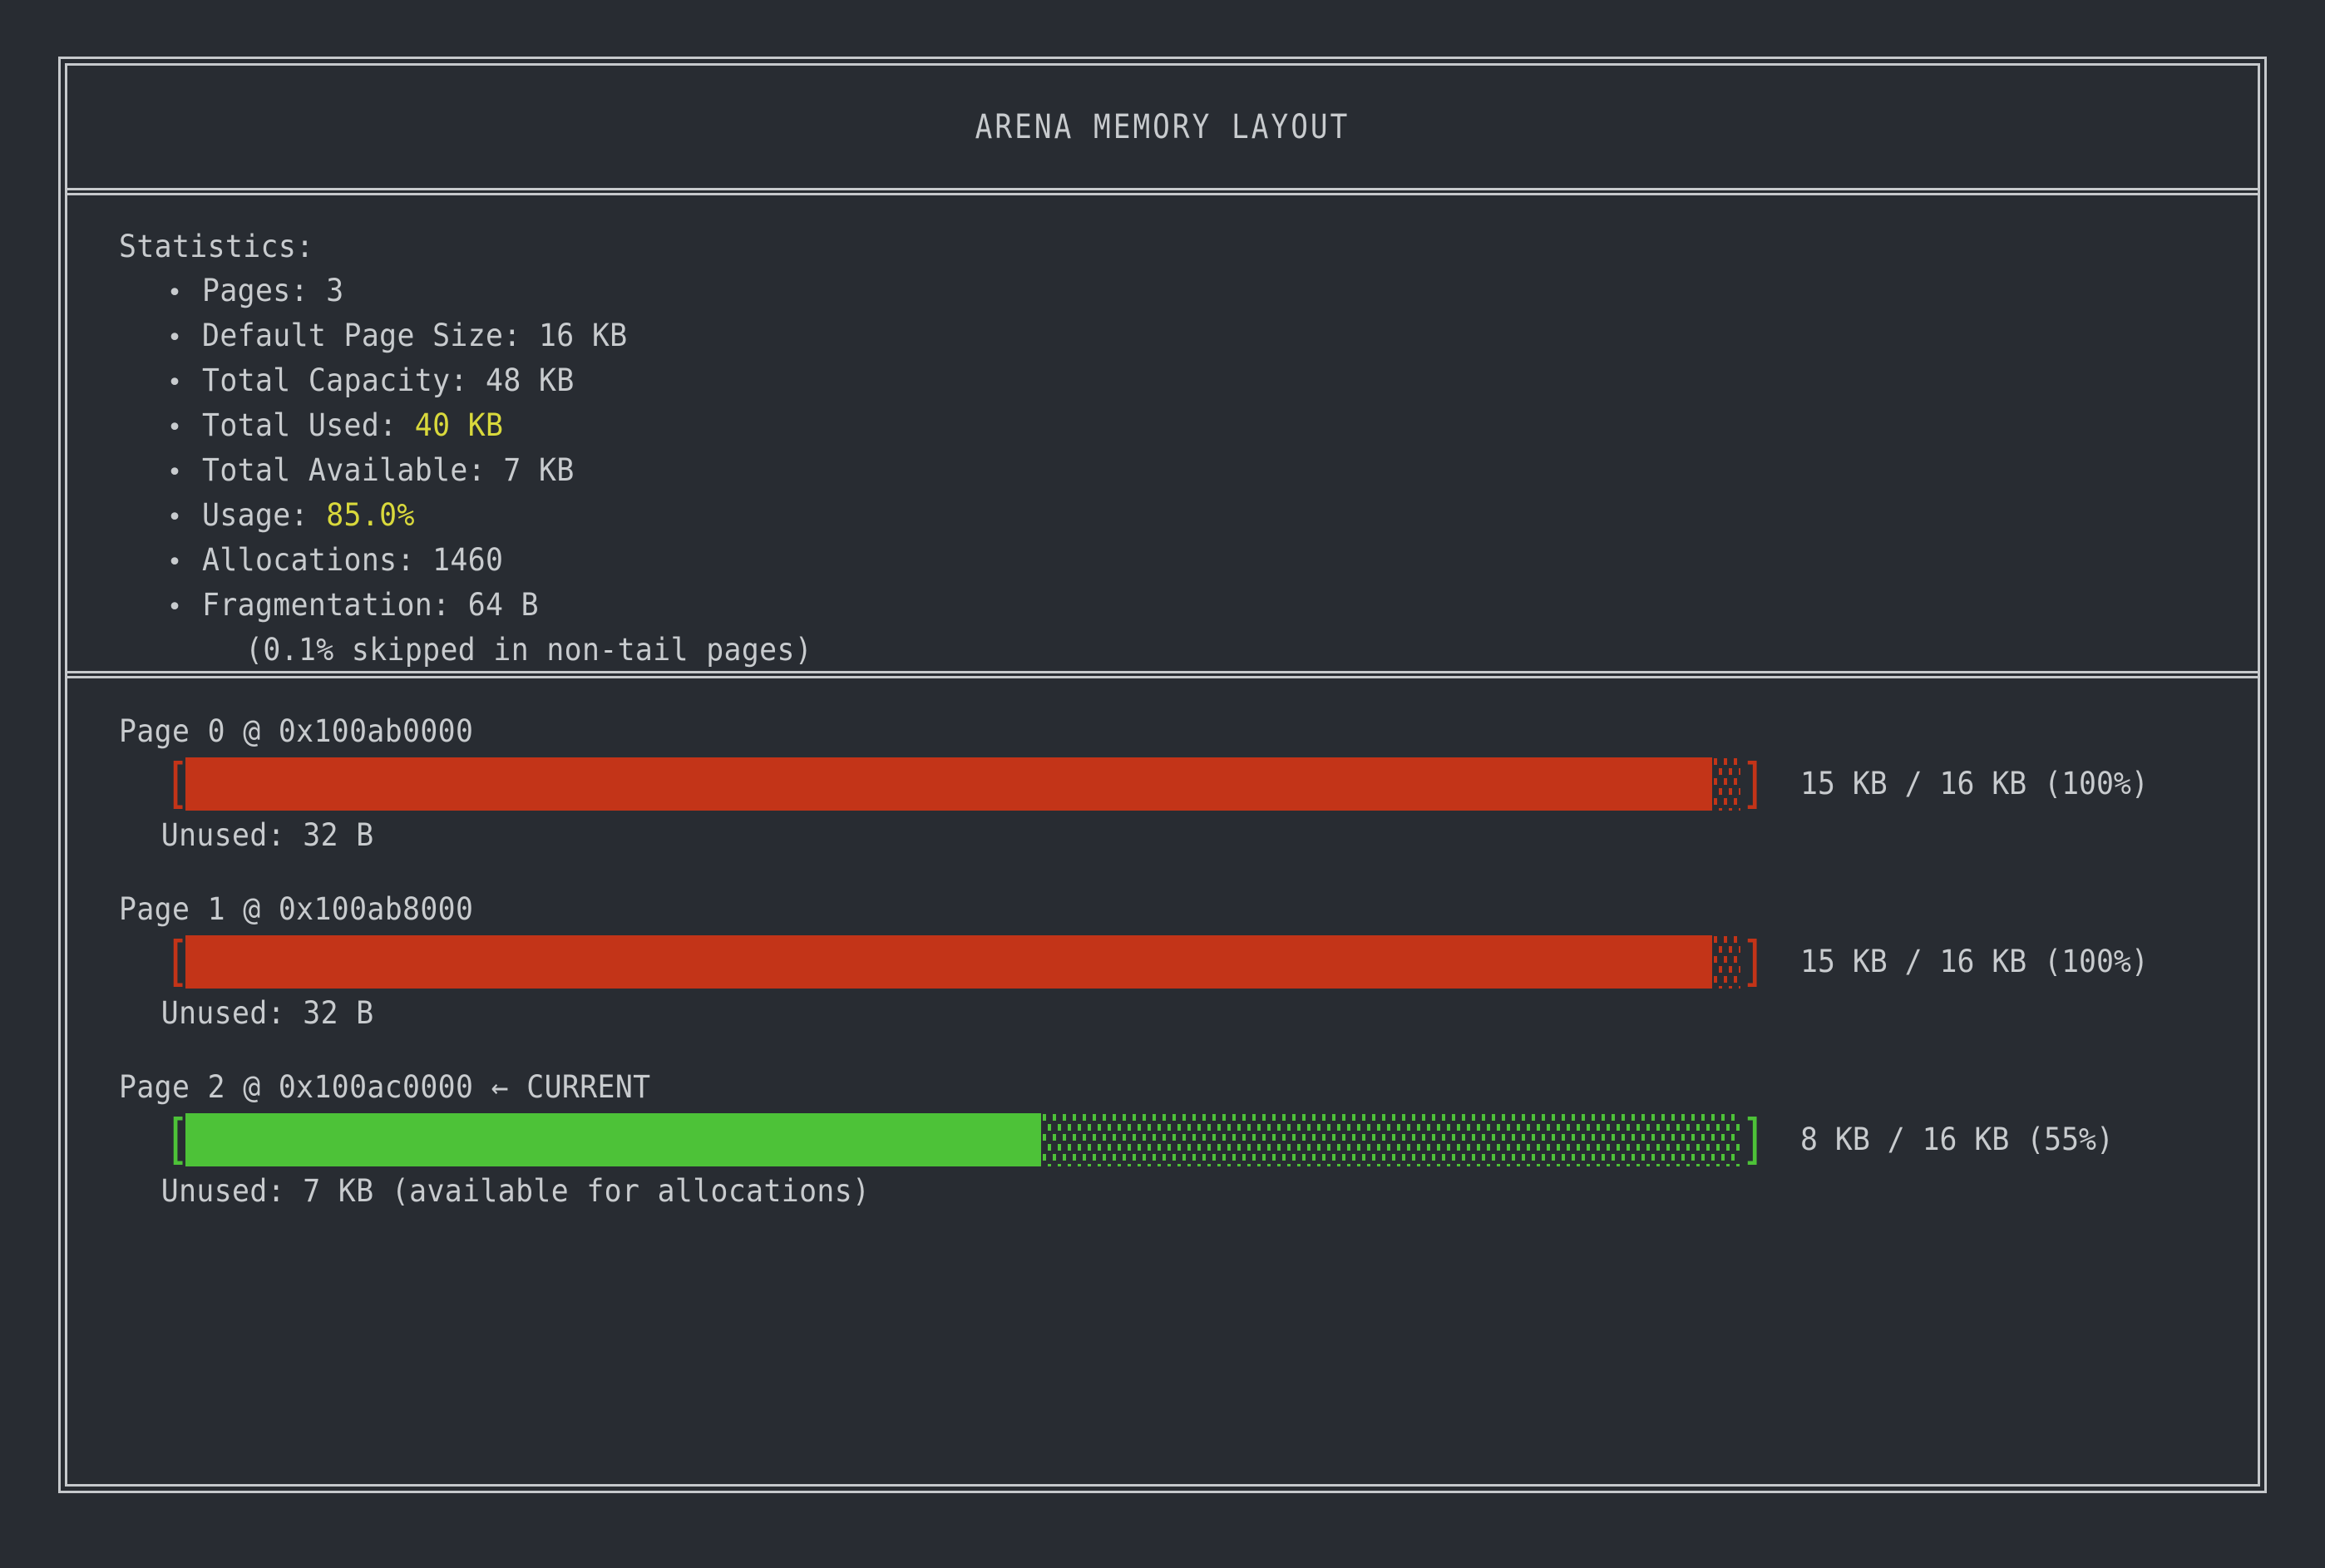 This screenshot has width=2325, height=1568. I want to click on statistic-label: Default Page Size:, so click(370, 335).